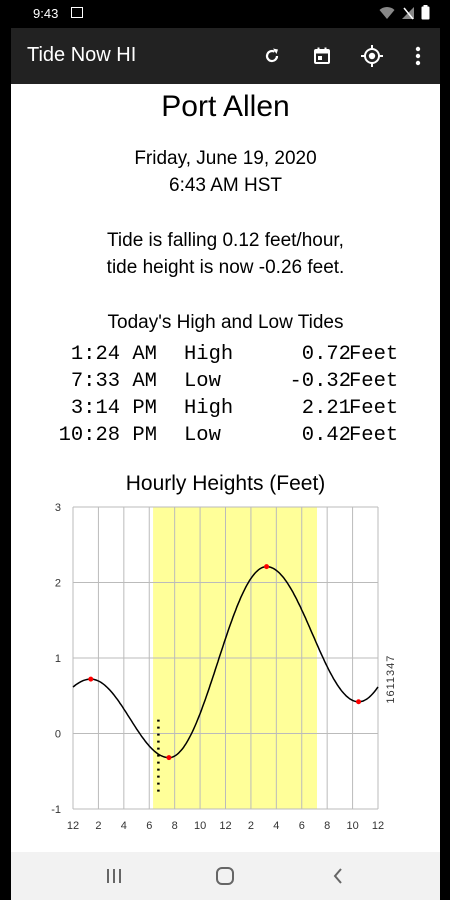 The image size is (450, 900). Describe the element at coordinates (114, 876) in the screenshot. I see `recent-apps-icon` at that location.